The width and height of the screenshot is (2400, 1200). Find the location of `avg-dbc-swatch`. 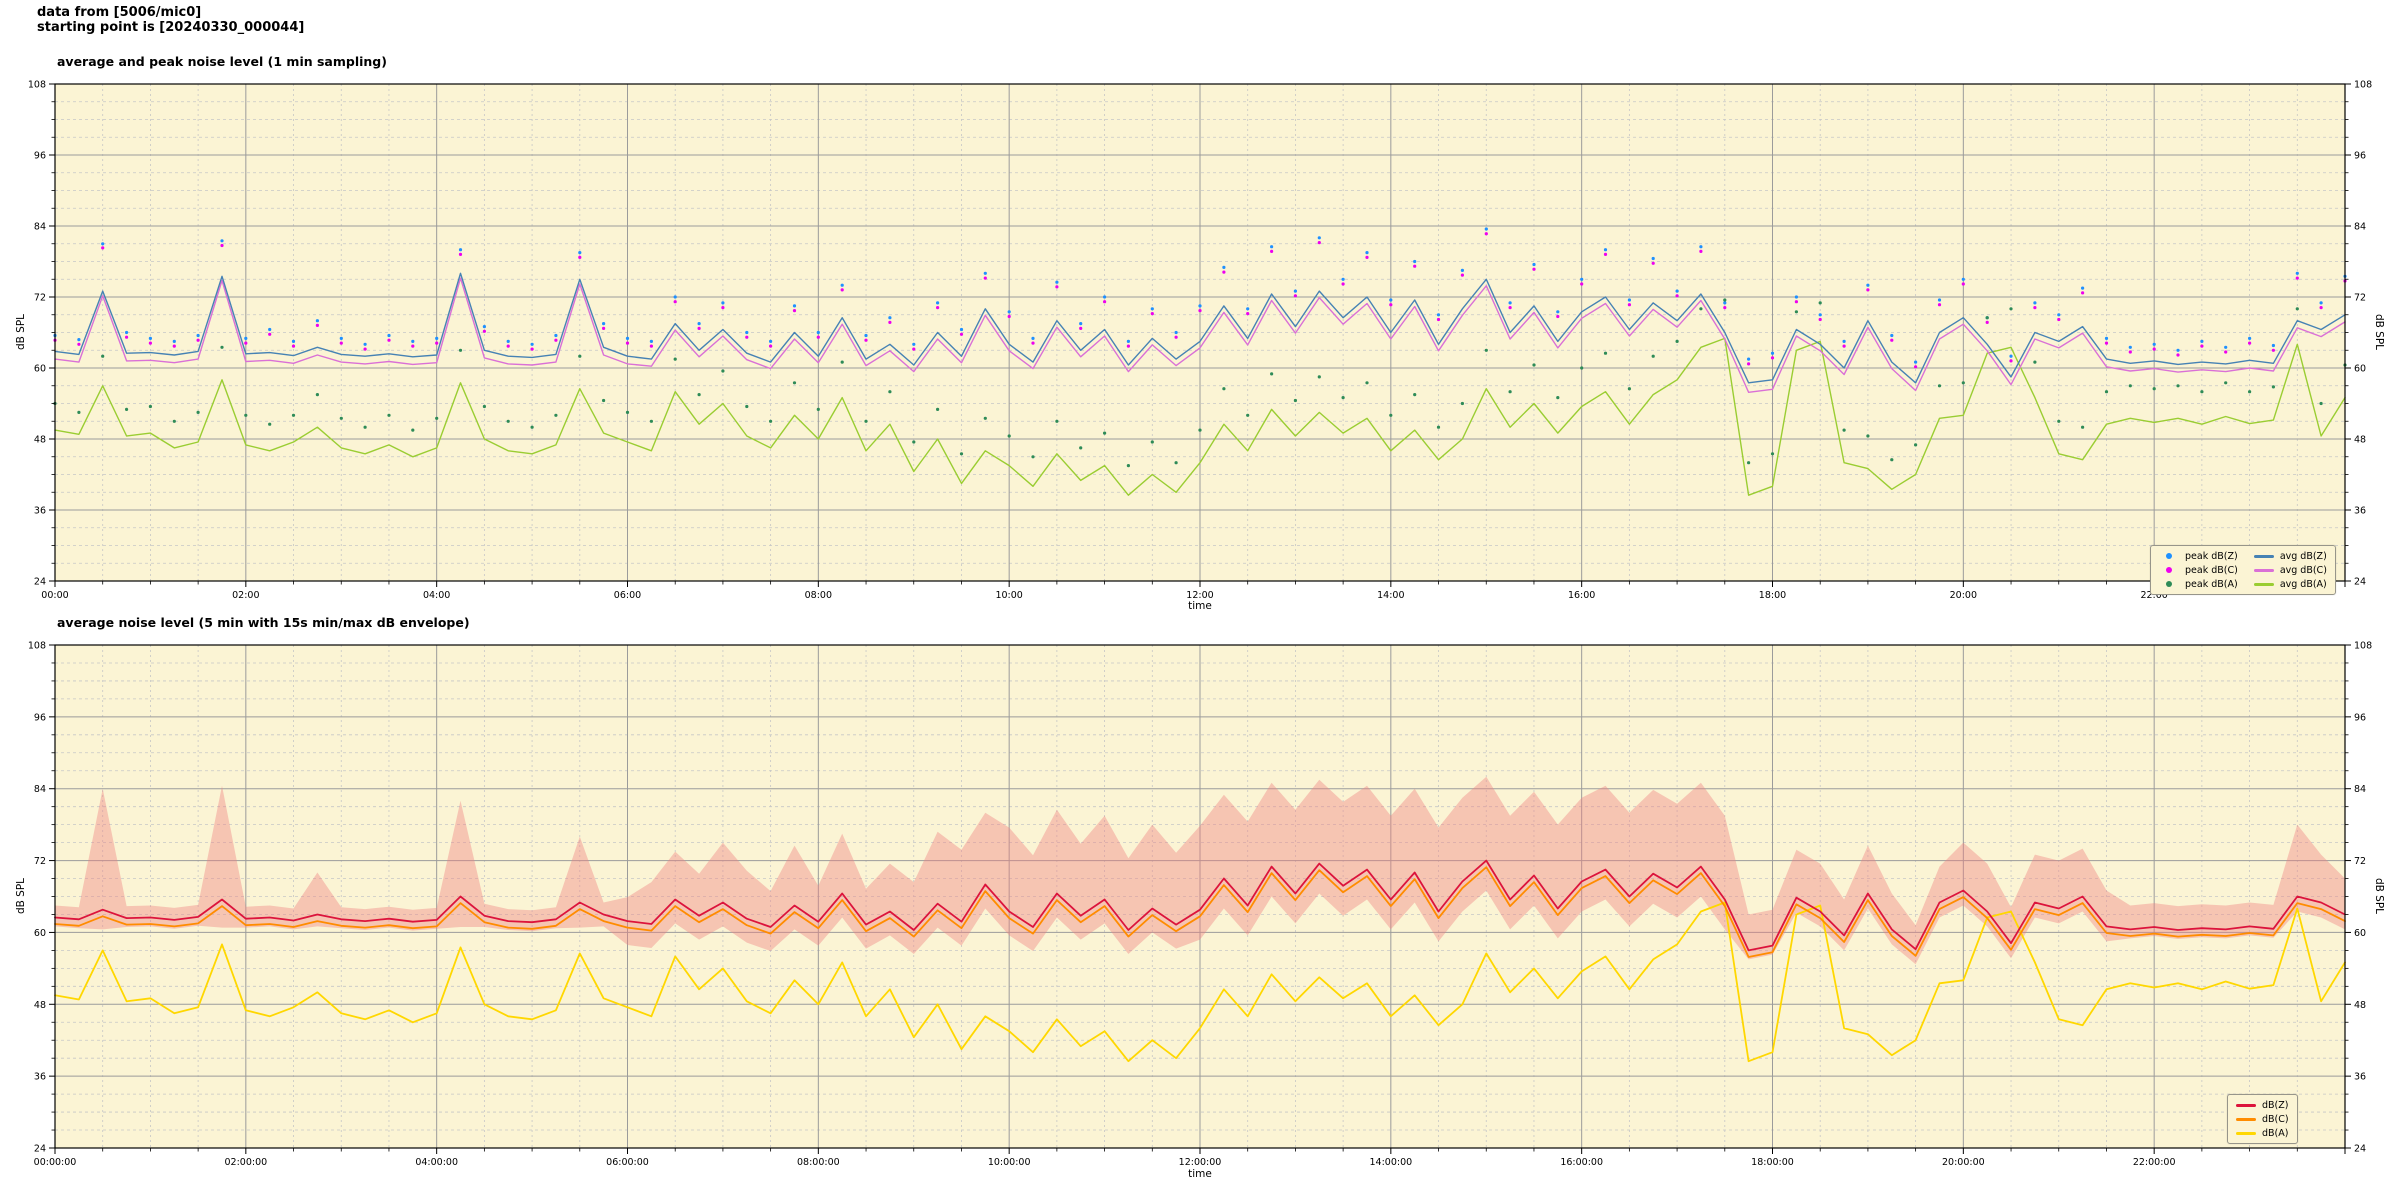

avg-dbc-swatch is located at coordinates (2263, 570).